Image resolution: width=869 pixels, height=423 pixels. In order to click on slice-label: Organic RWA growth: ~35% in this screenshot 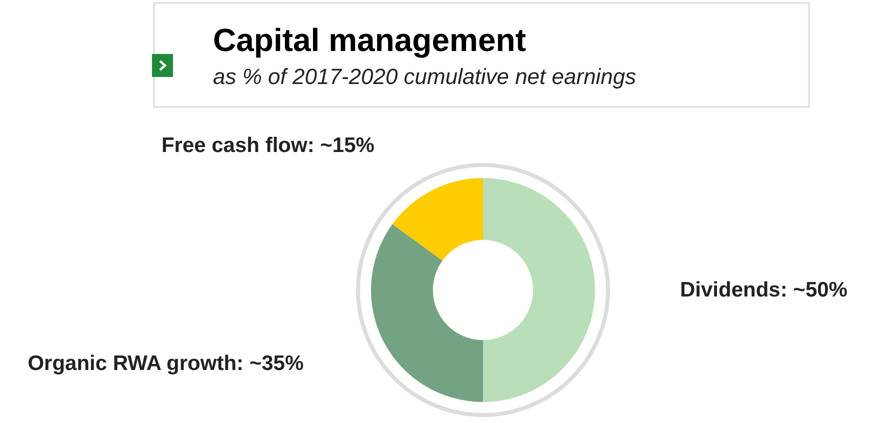, I will do `click(166, 364)`.